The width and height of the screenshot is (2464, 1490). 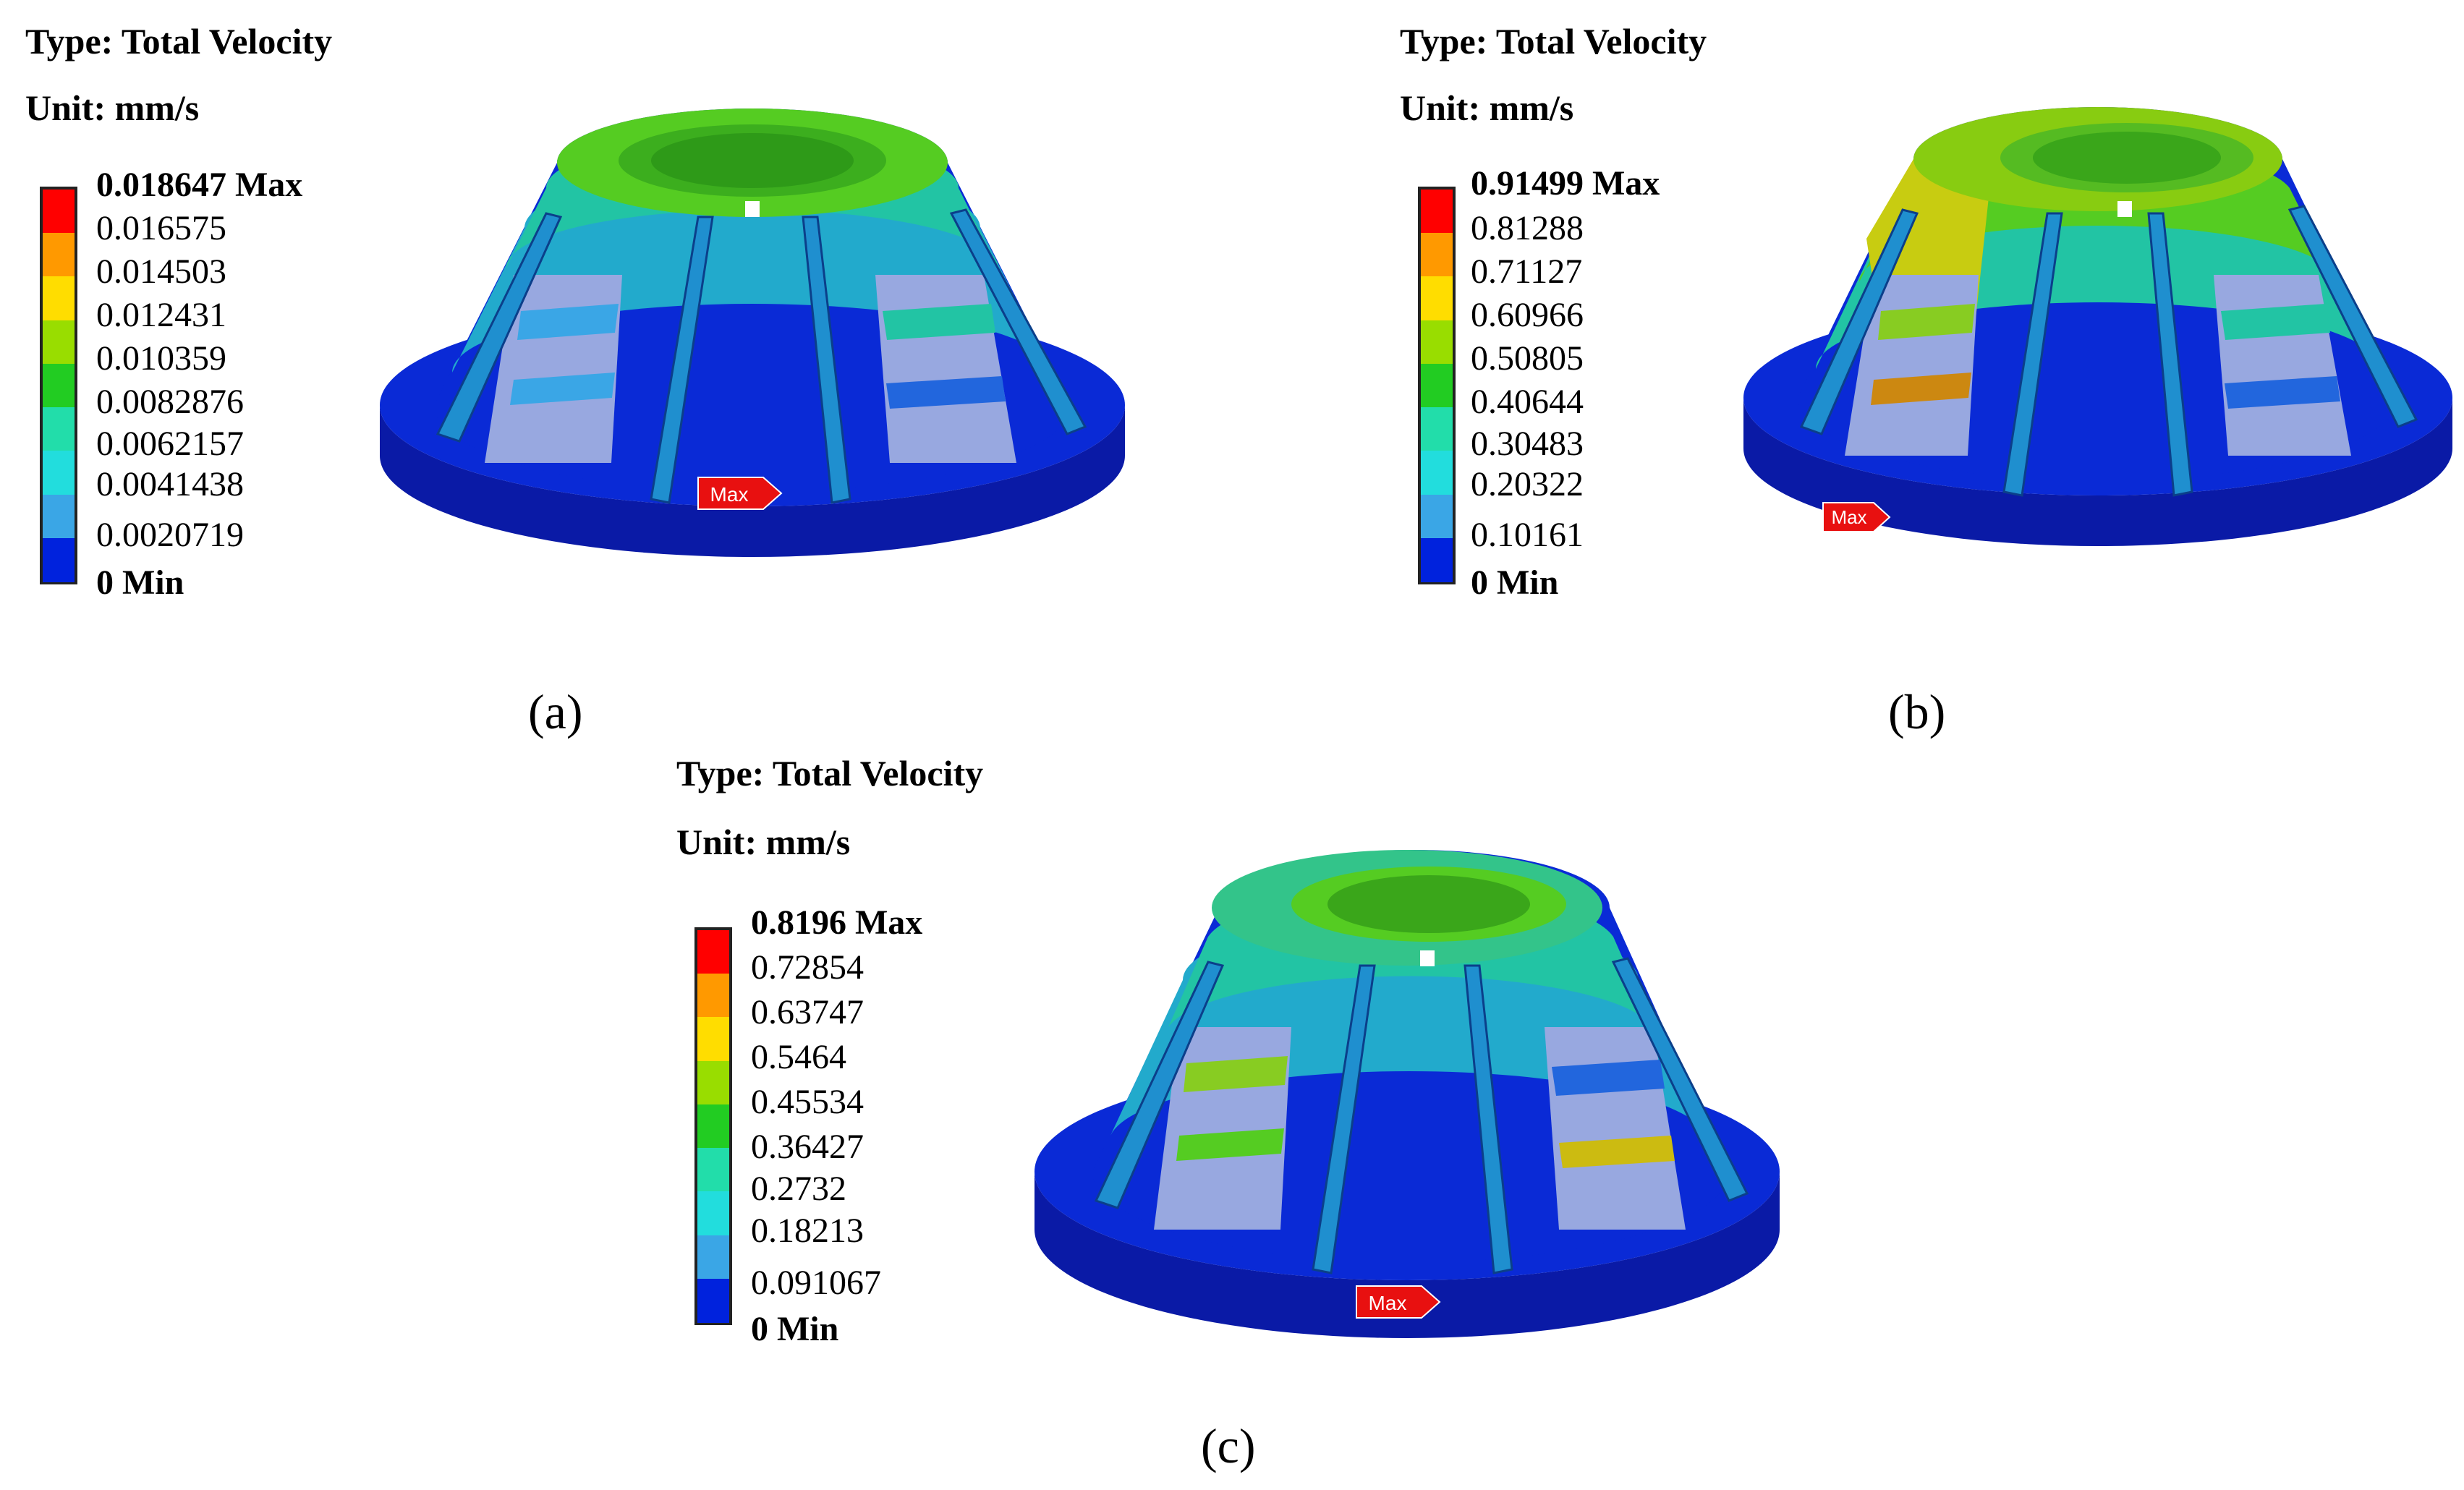 What do you see at coordinates (837, 922) in the screenshot?
I see `legend-max-label: 0.8196 Max` at bounding box center [837, 922].